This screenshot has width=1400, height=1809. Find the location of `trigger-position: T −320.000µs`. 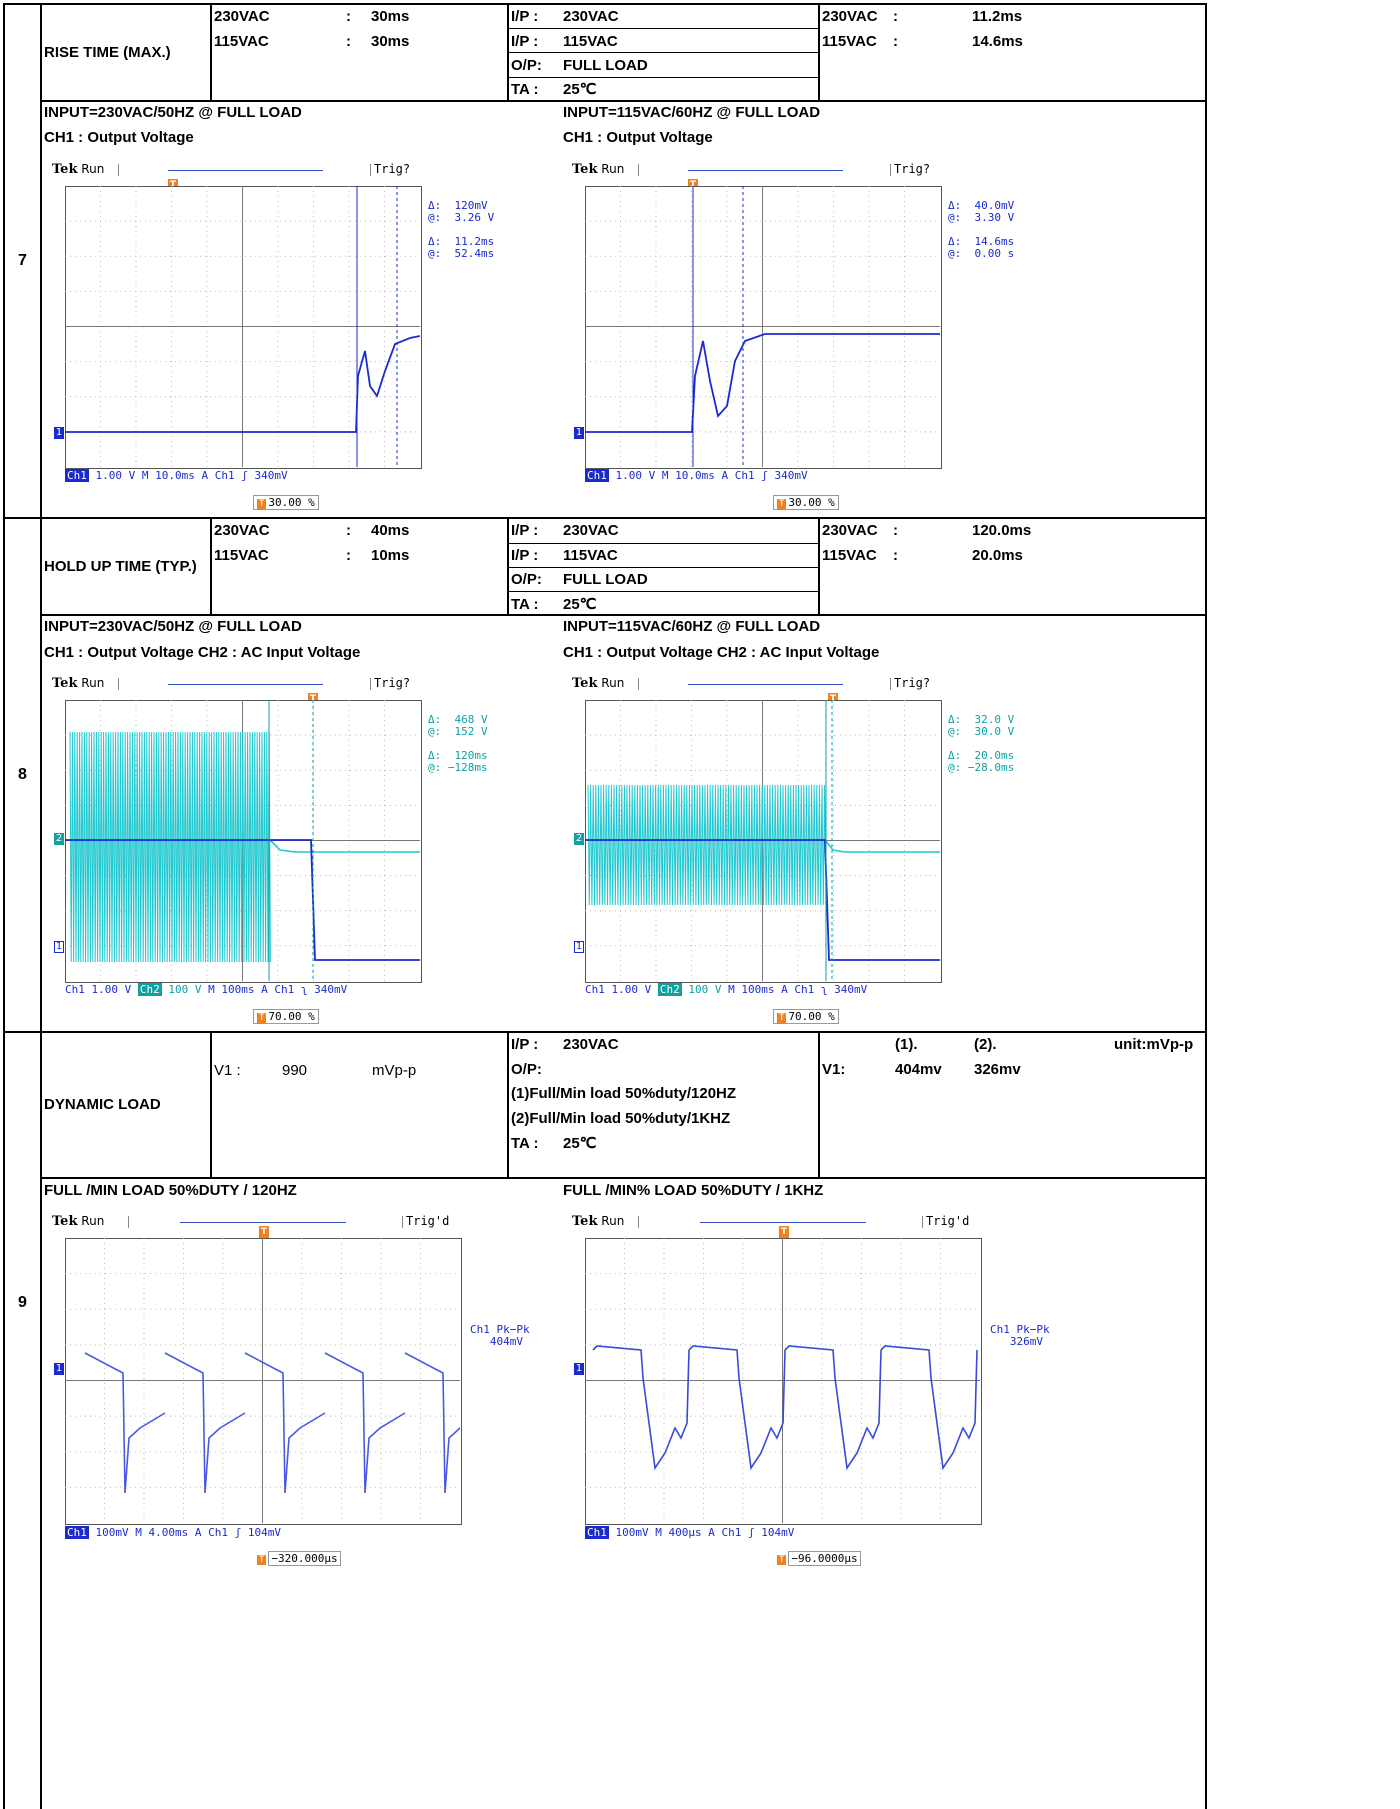

trigger-position: T −320.000µs is located at coordinates (299, 1558).